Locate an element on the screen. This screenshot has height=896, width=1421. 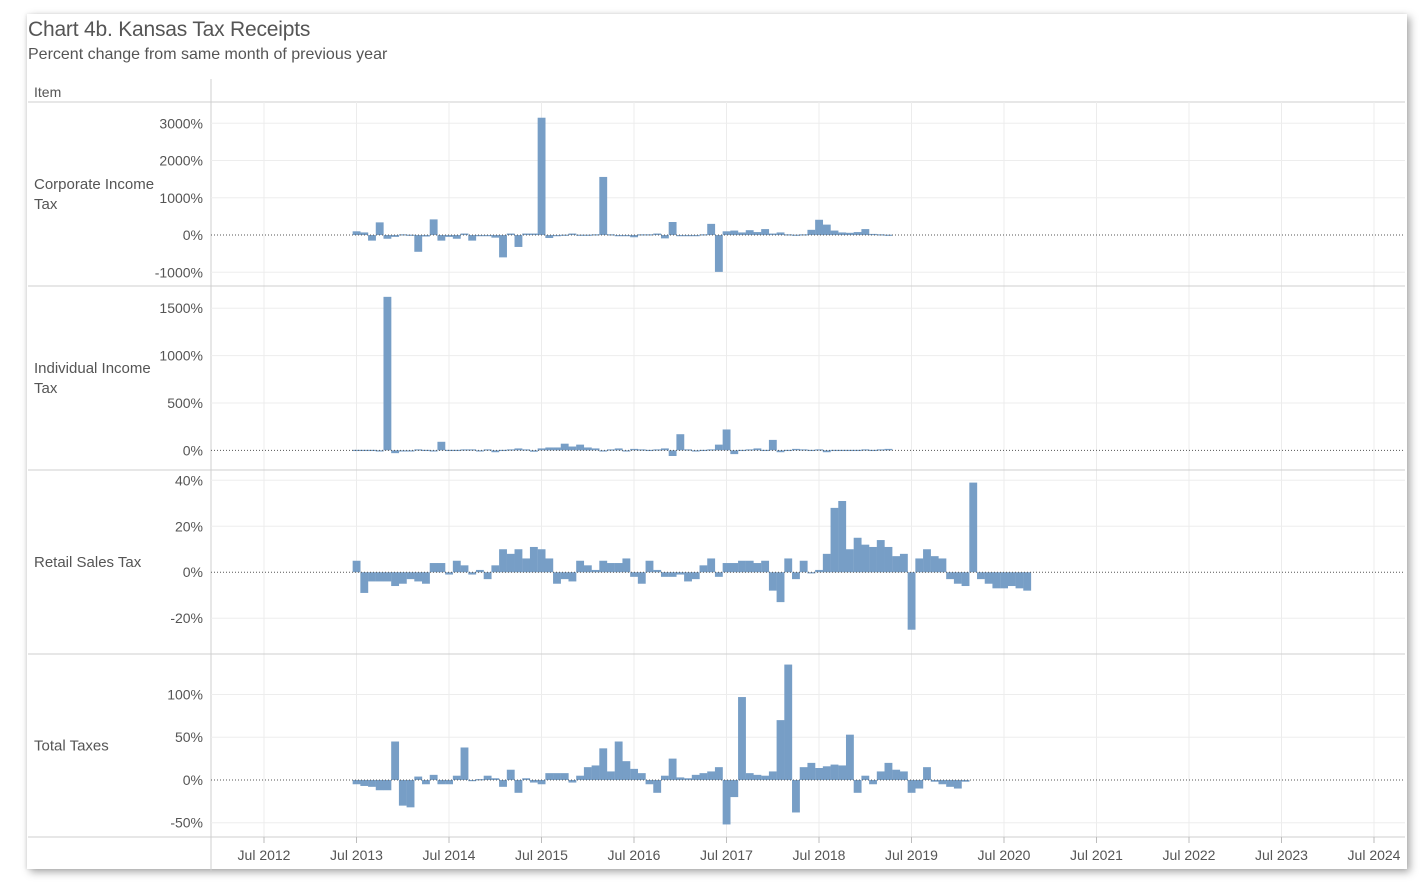
y-tick-label: 1500% is located at coordinates (181, 308).